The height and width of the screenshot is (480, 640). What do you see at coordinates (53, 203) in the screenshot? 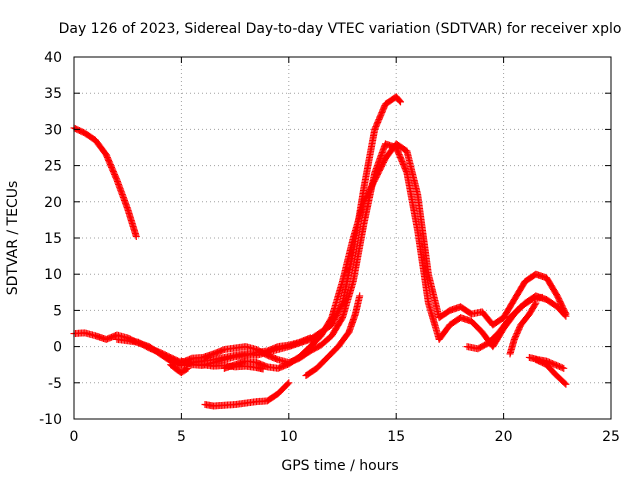
I see `y-tick-label: 20` at bounding box center [53, 203].